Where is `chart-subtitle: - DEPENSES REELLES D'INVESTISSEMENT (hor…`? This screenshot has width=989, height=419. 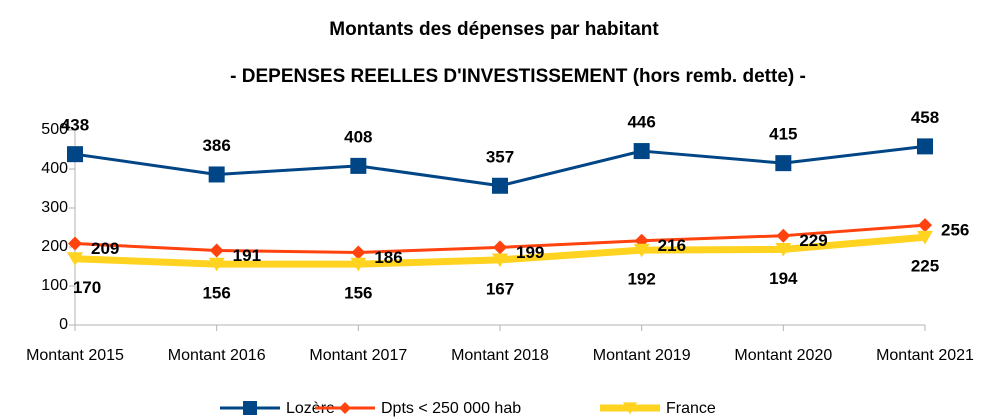
chart-subtitle: - DEPENSES REELLES D'INVESTISSEMENT (hor… is located at coordinates (518, 76).